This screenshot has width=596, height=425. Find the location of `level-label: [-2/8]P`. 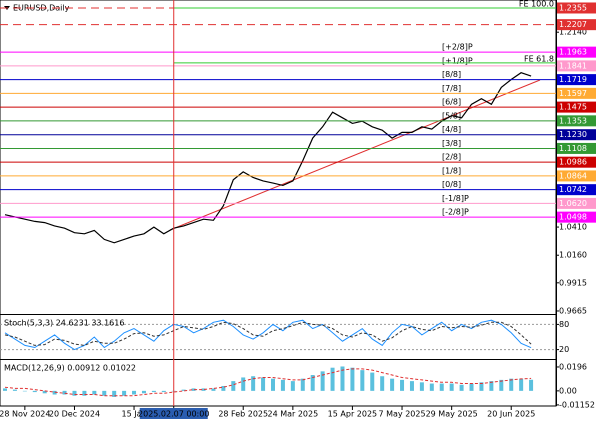

level-label: [-2/8]P is located at coordinates (455, 212).